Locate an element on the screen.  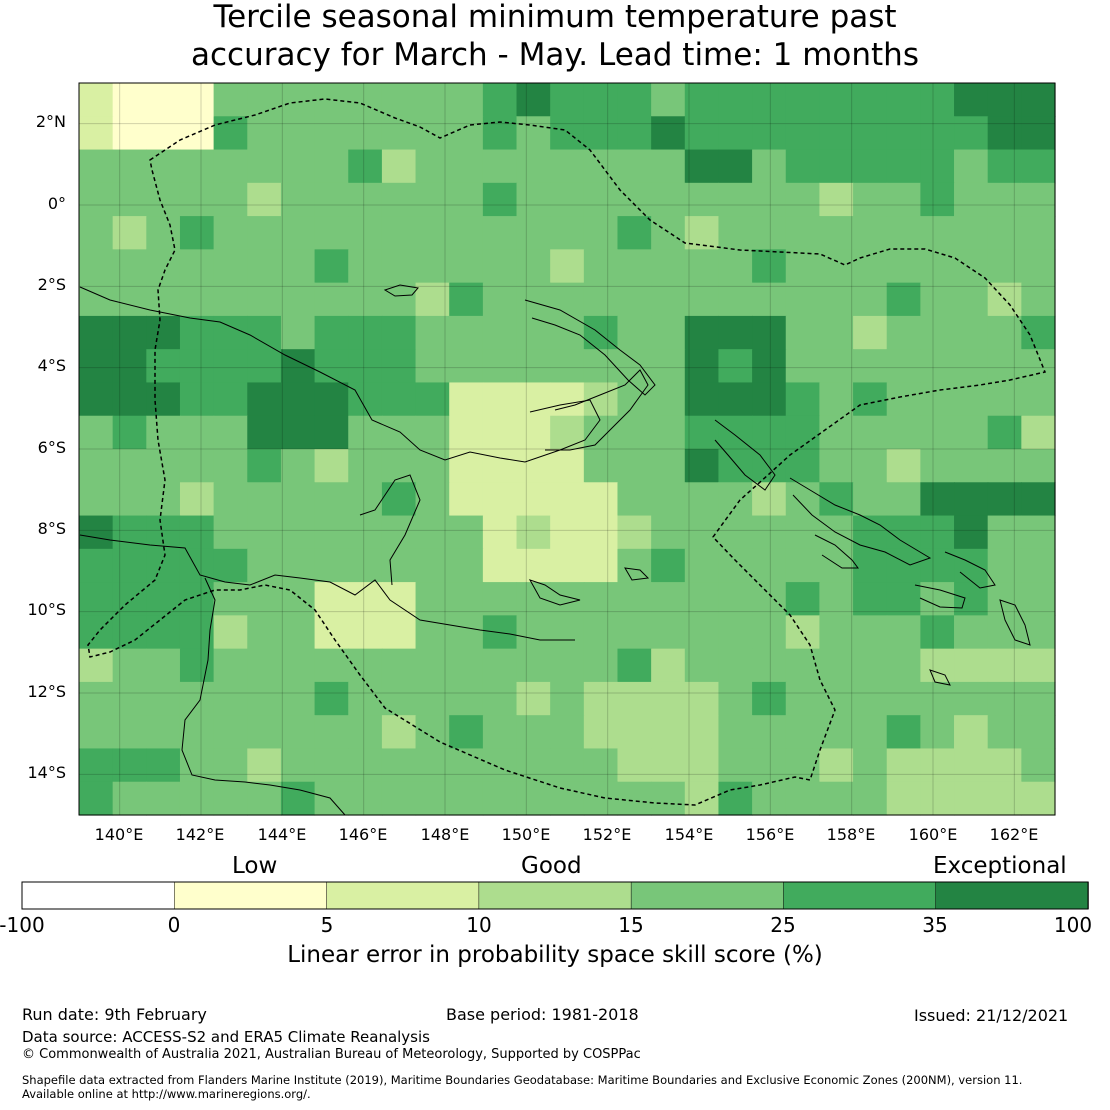
lat-label-0: 0° is located at coordinates (56, 203).